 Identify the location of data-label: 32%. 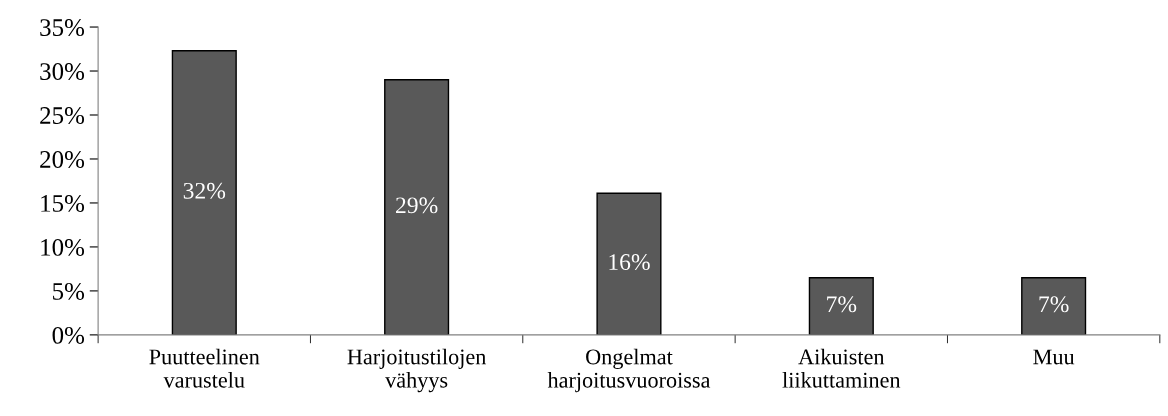
(204, 190).